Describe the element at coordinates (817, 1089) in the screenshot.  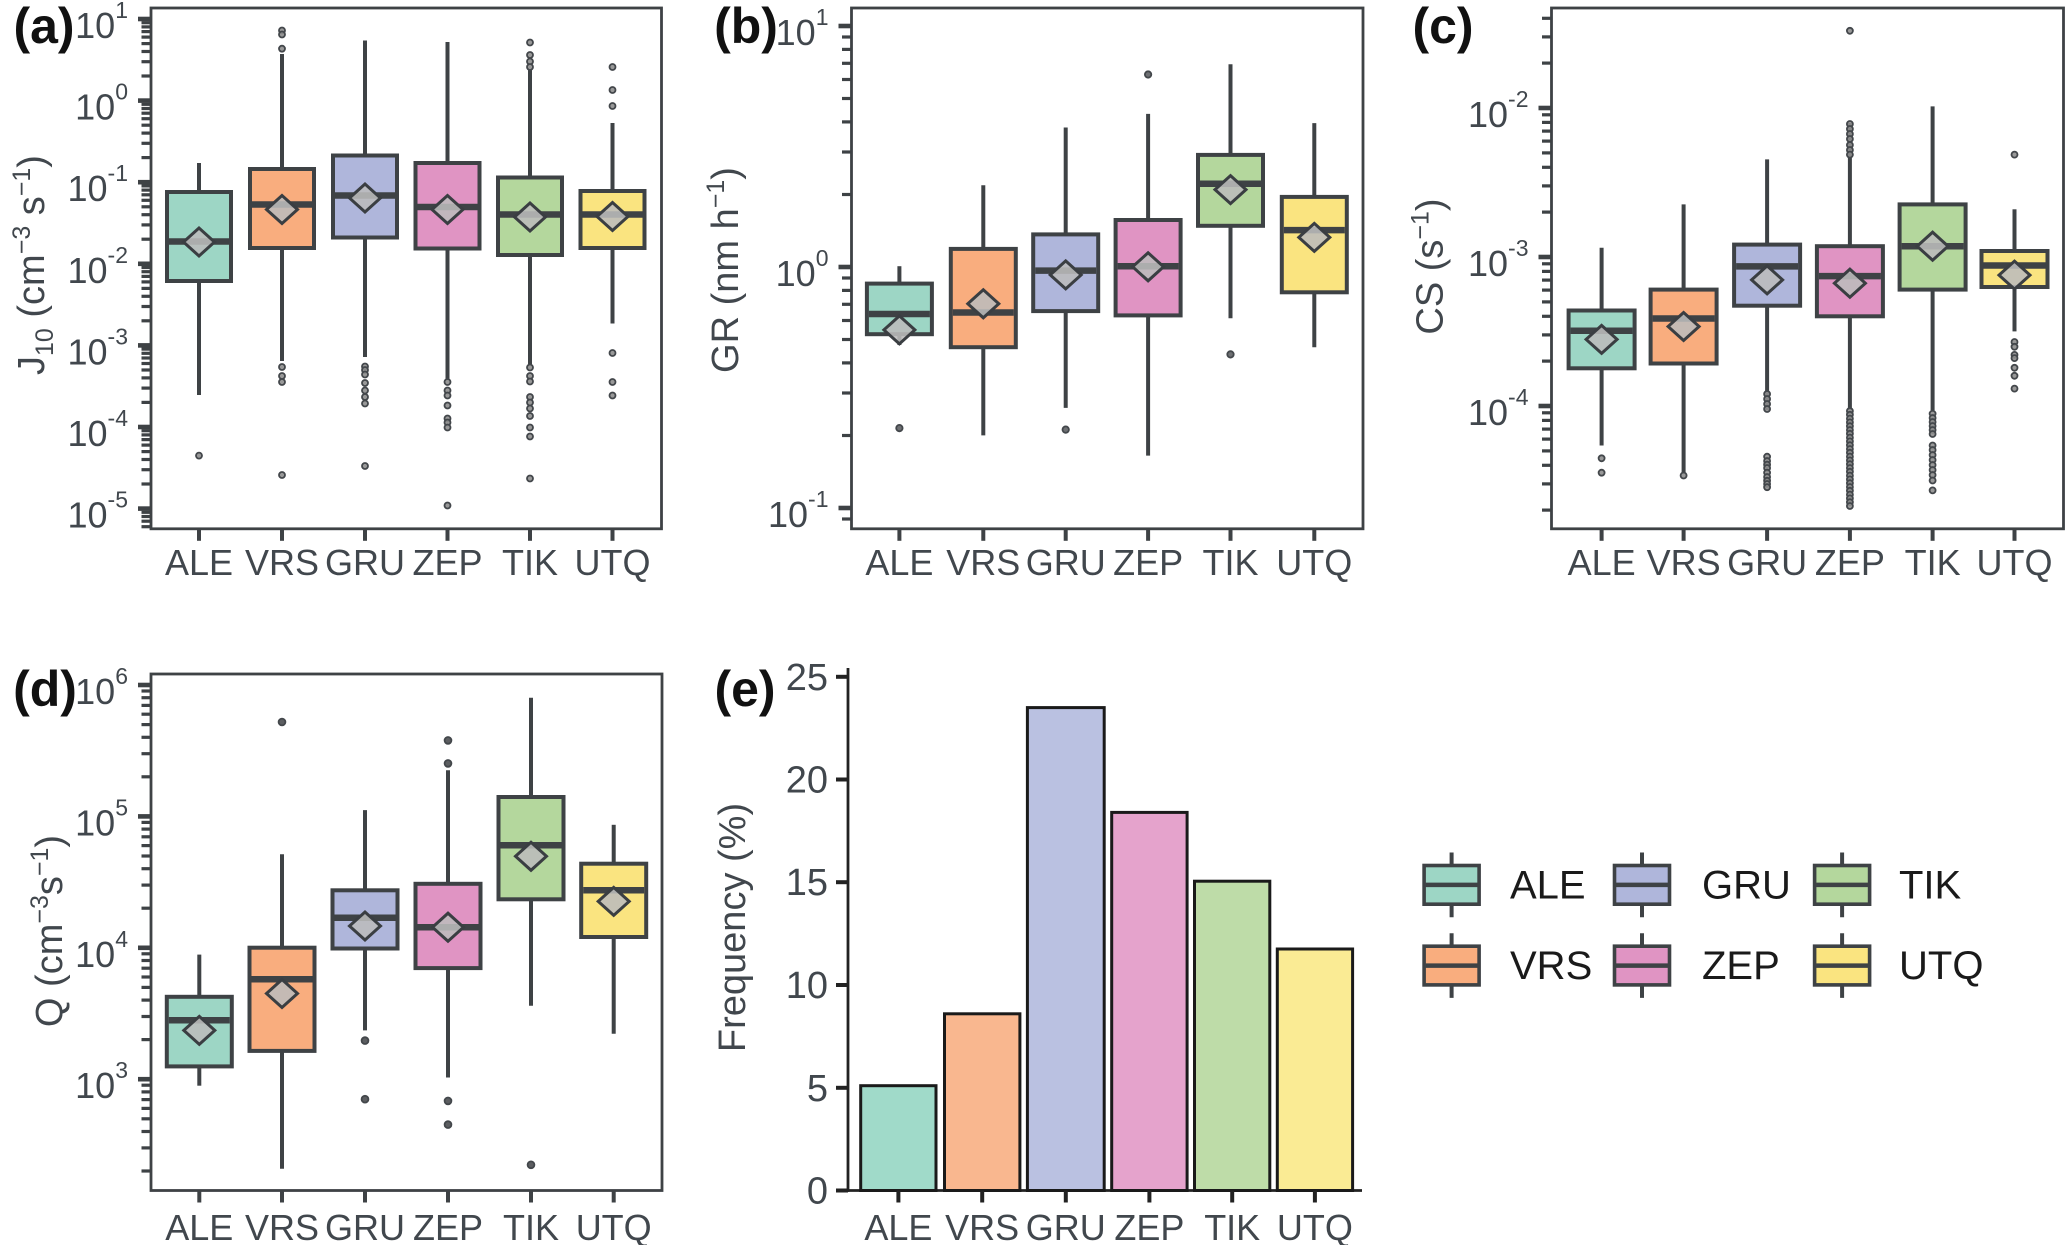
I see `svg-text: 5` at that location.